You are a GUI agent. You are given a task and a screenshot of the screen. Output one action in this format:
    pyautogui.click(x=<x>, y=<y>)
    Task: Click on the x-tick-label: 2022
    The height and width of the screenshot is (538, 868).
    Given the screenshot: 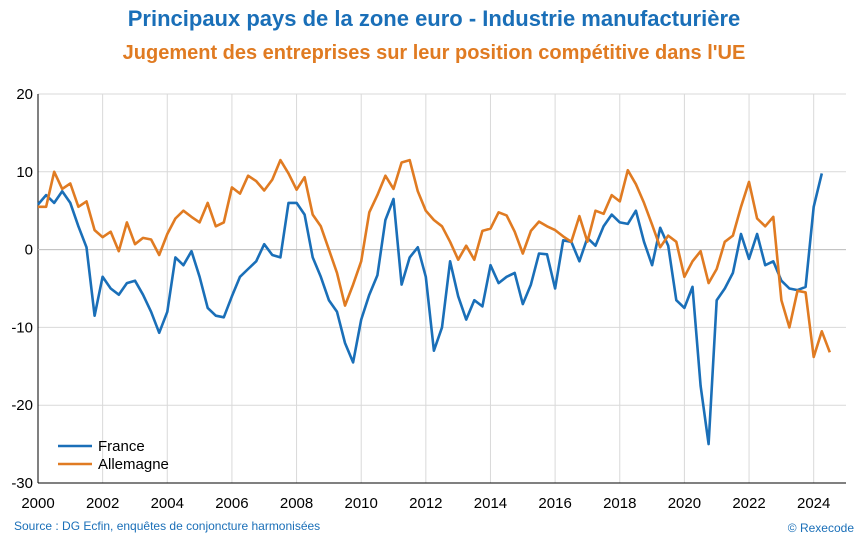 What is the action you would take?
    pyautogui.click(x=748, y=503)
    